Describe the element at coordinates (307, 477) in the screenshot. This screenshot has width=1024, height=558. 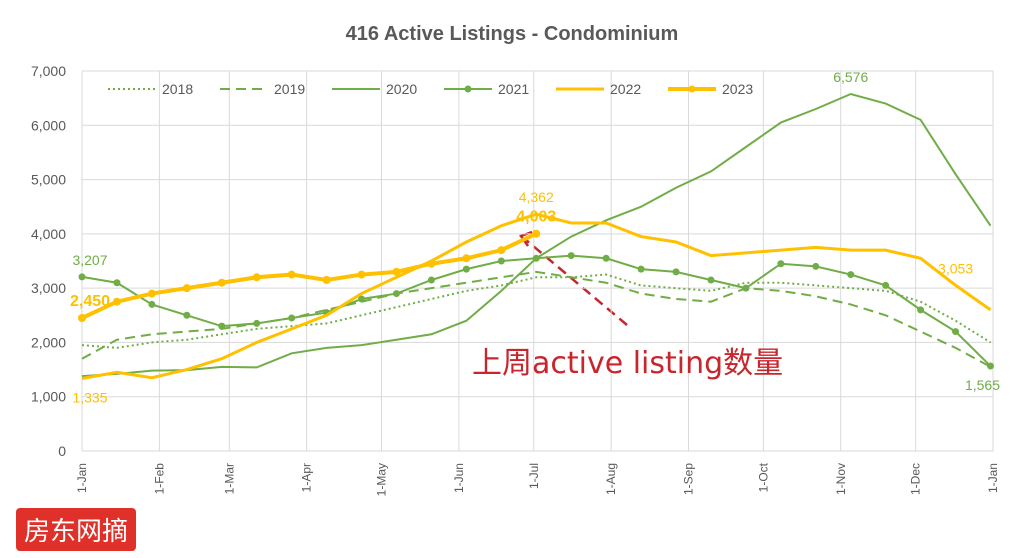
I see `x-tick-label: 1-Apr` at that location.